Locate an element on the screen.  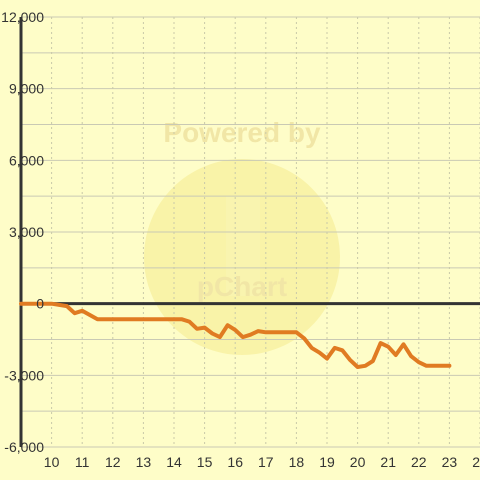
x-tick-label: 16 is located at coordinates (235, 462).